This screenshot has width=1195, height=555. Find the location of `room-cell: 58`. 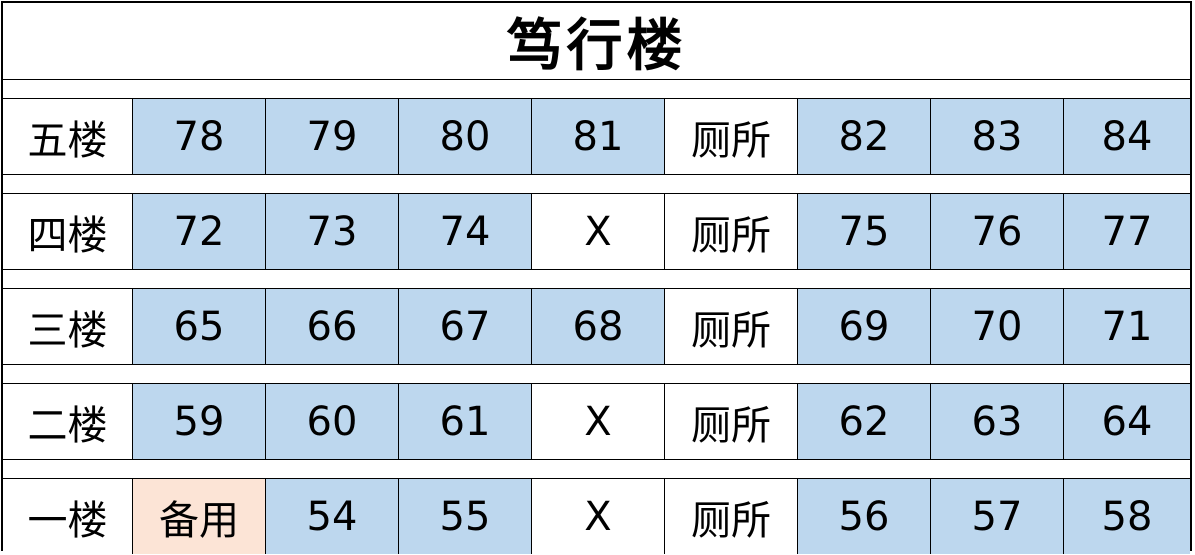

room-cell: 58 is located at coordinates (1127, 516).